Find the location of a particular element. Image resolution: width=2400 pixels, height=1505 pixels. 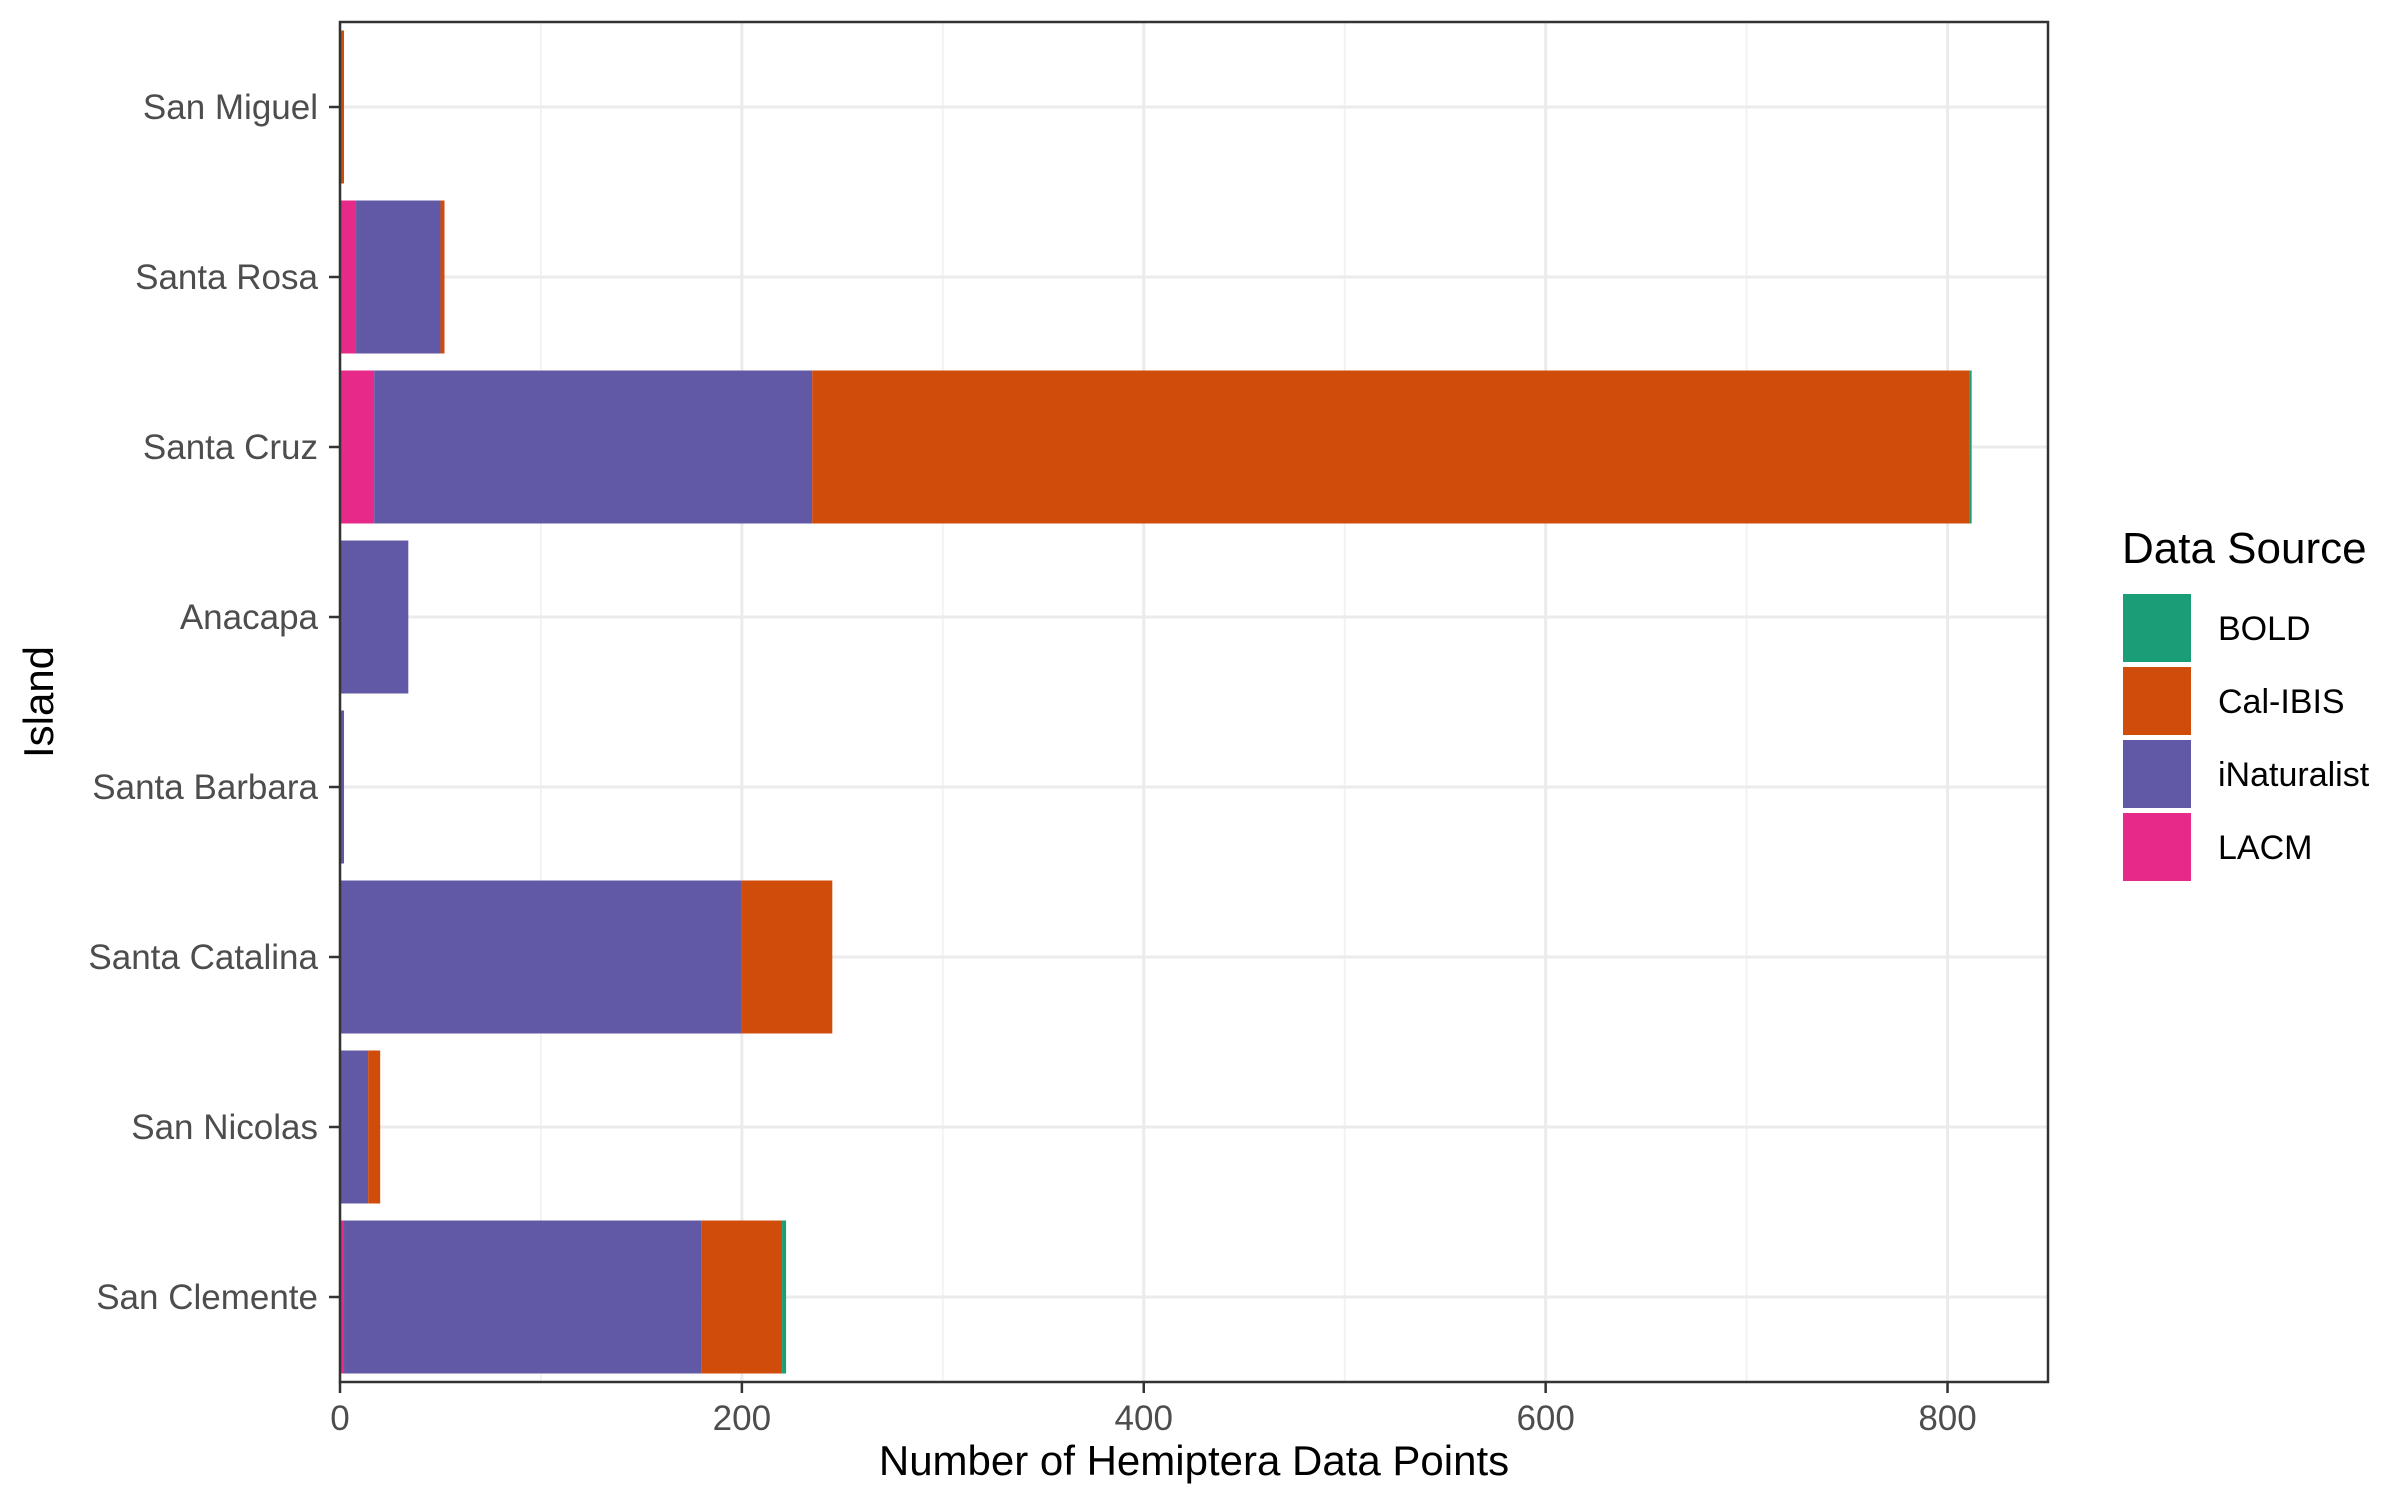

bar-san-nicolas-inaturalist is located at coordinates (354, 1127).